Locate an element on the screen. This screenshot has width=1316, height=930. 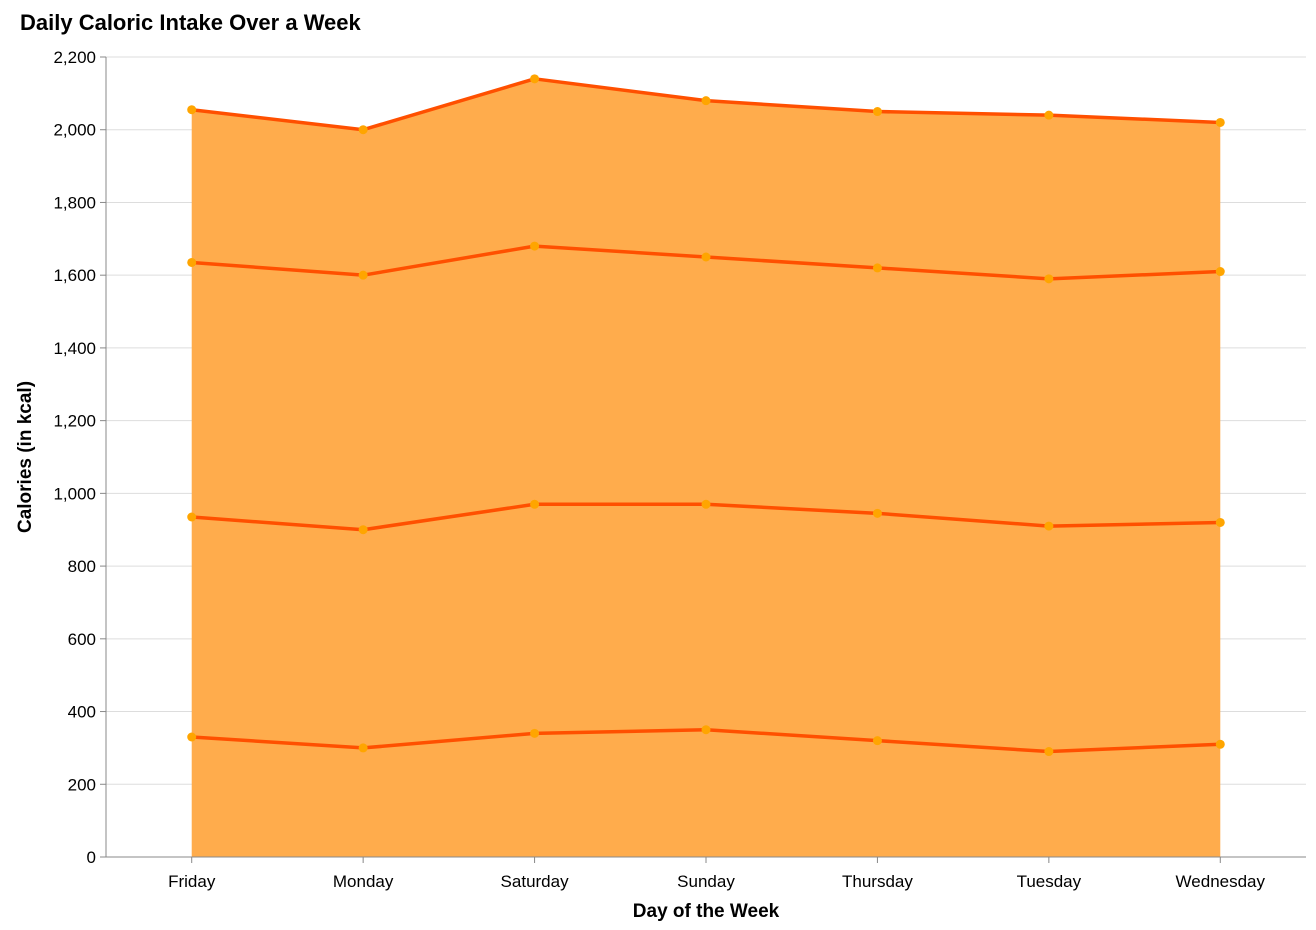
x-tick-label-3: Sunday is located at coordinates (706, 881).